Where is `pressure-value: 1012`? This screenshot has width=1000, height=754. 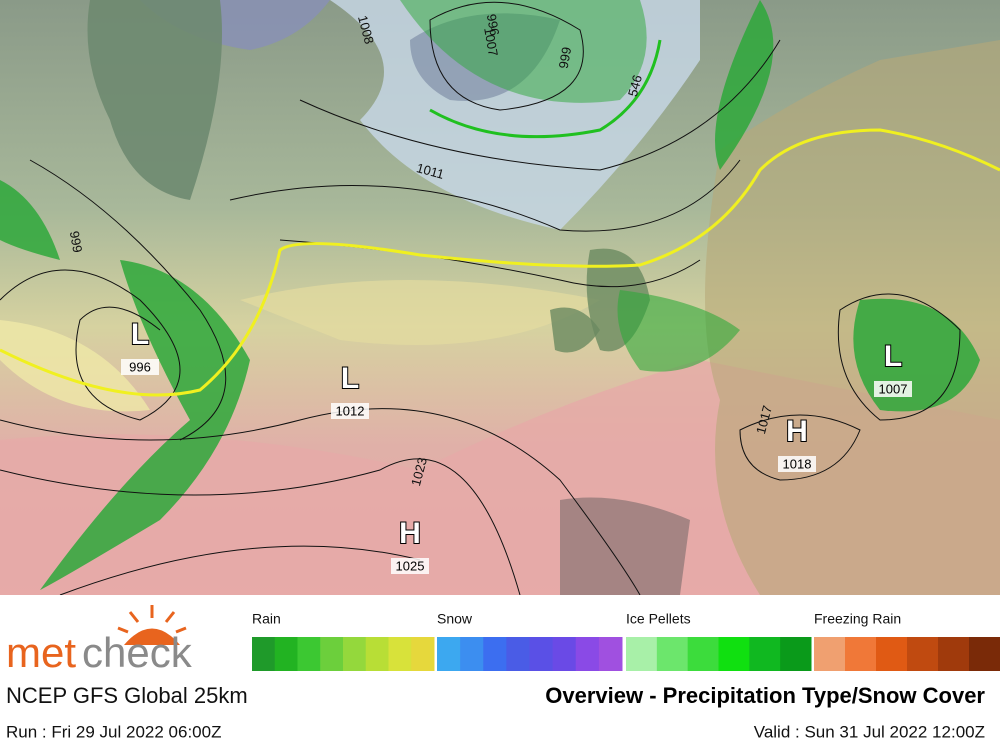 pressure-value: 1012 is located at coordinates (350, 410).